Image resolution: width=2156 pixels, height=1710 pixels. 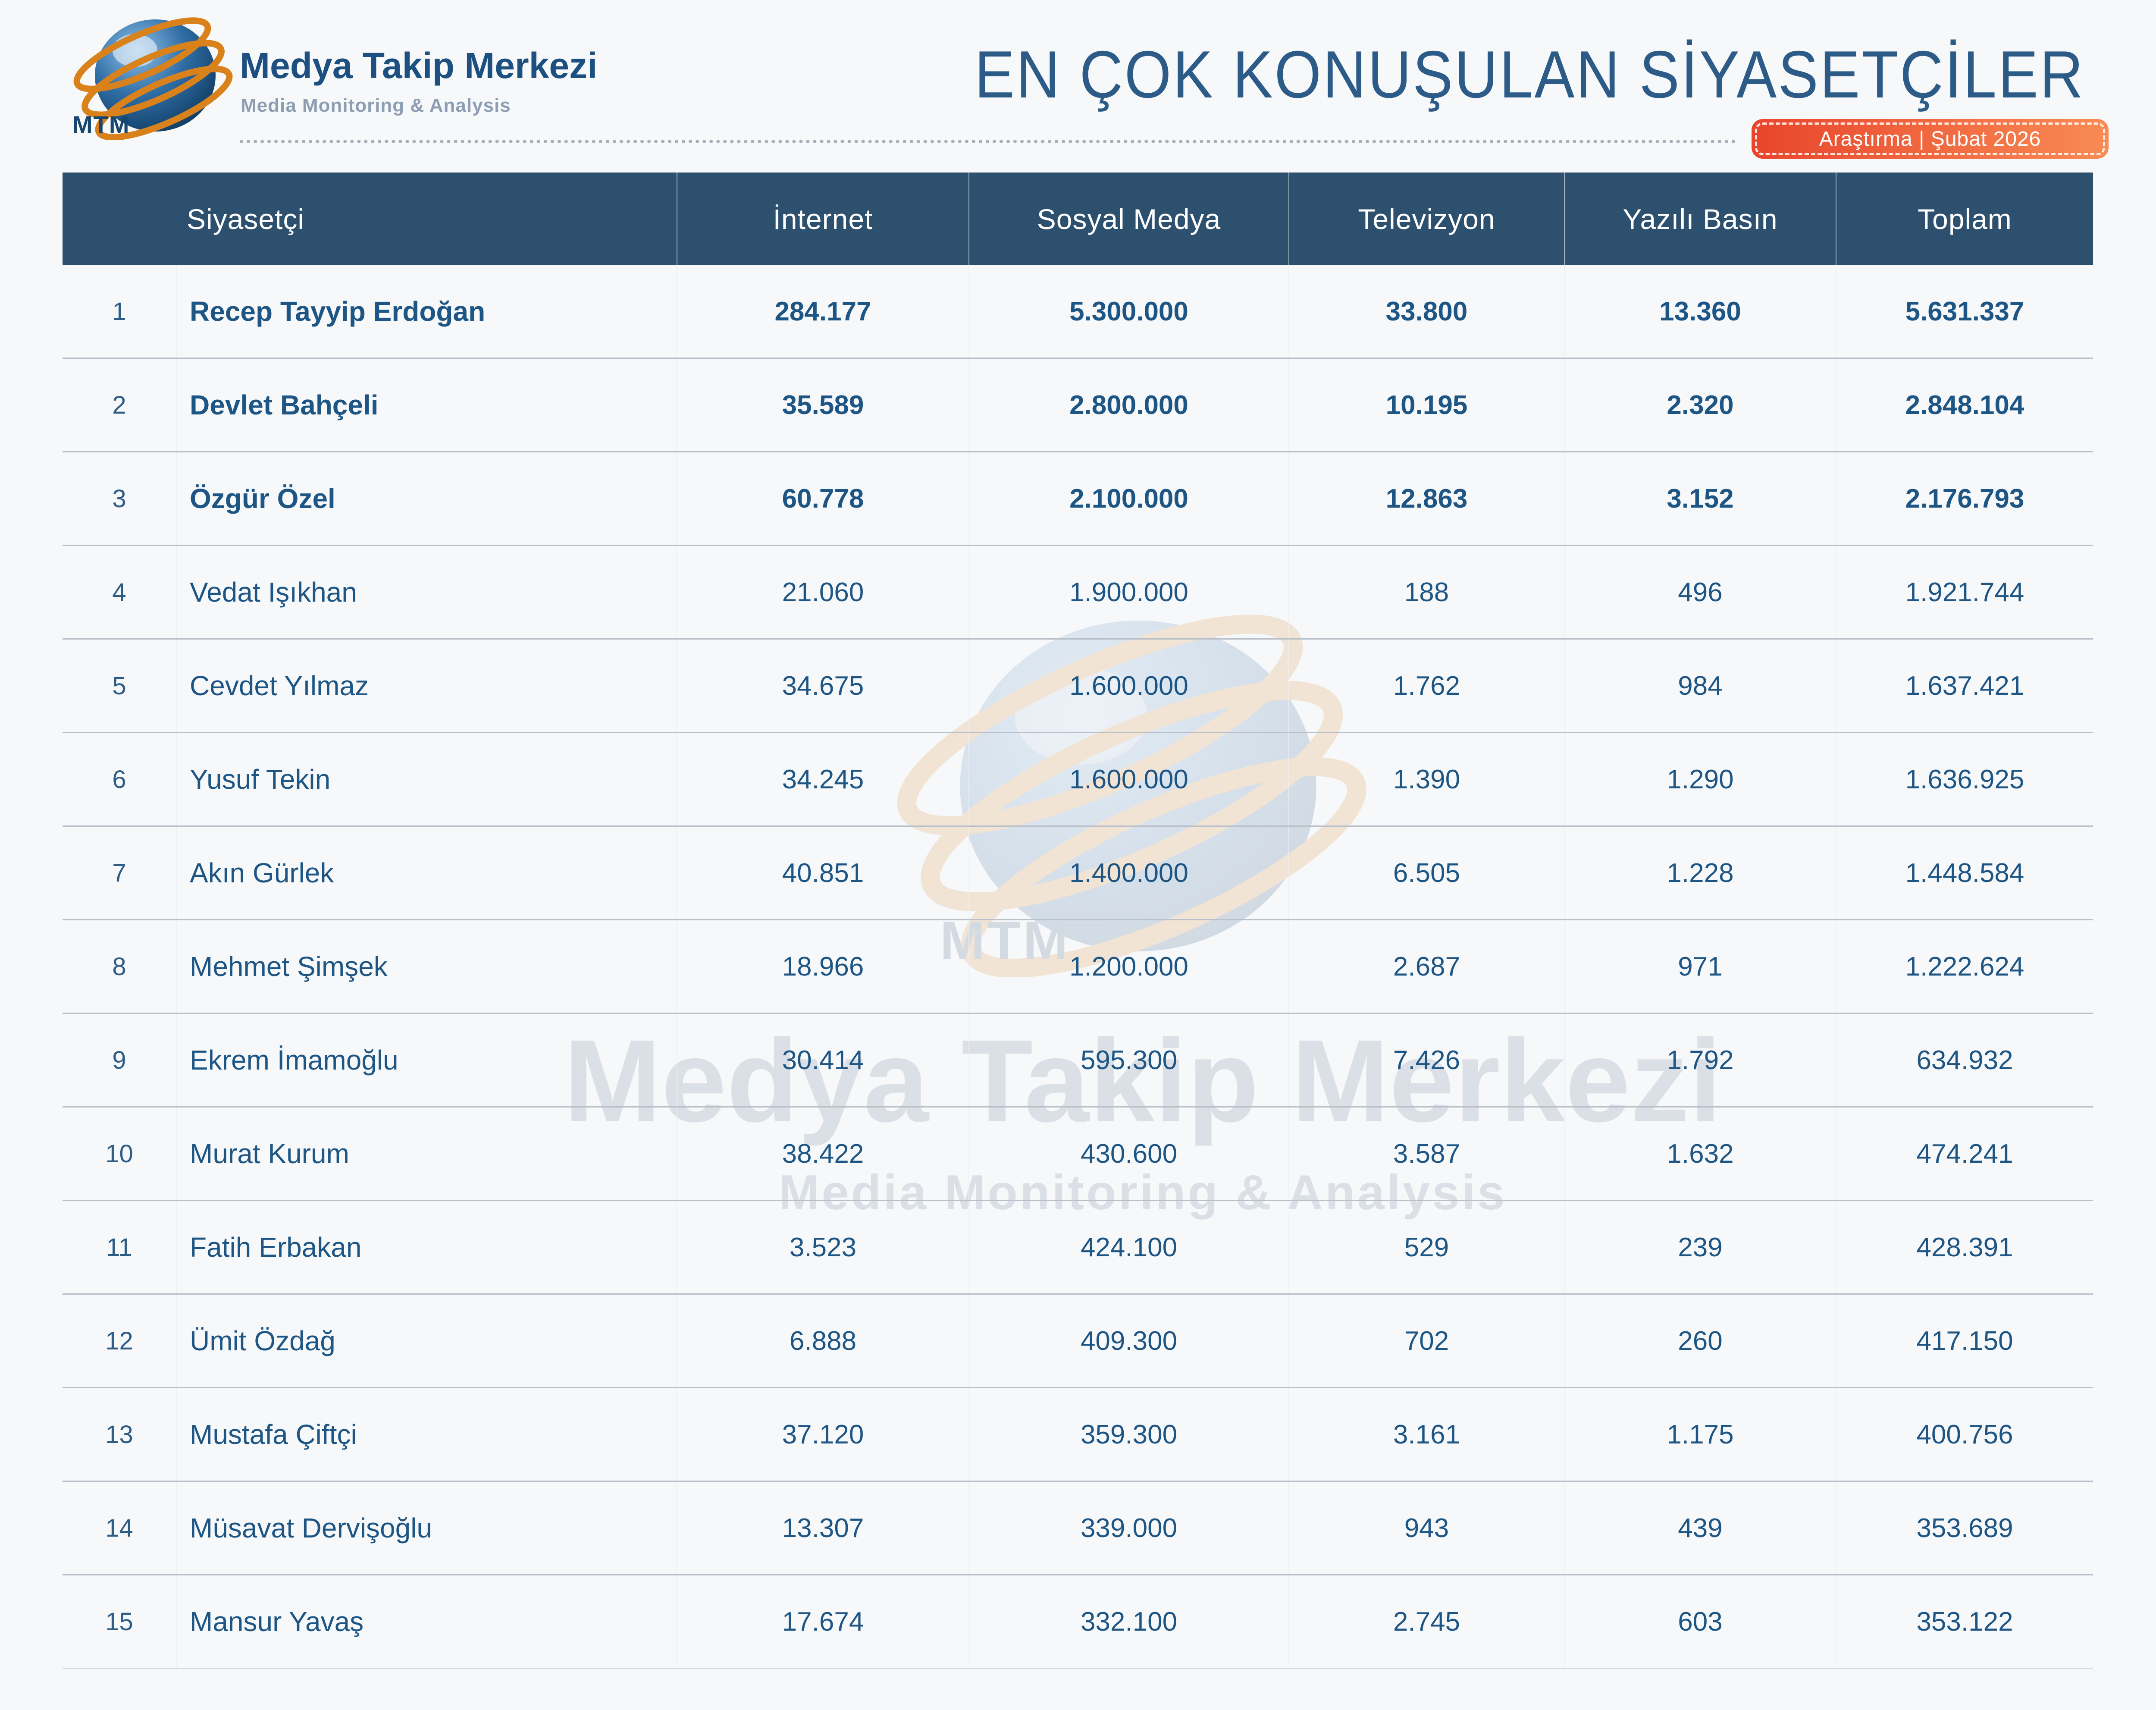 I want to click on television-value: 7.426, so click(x=1426, y=1060).